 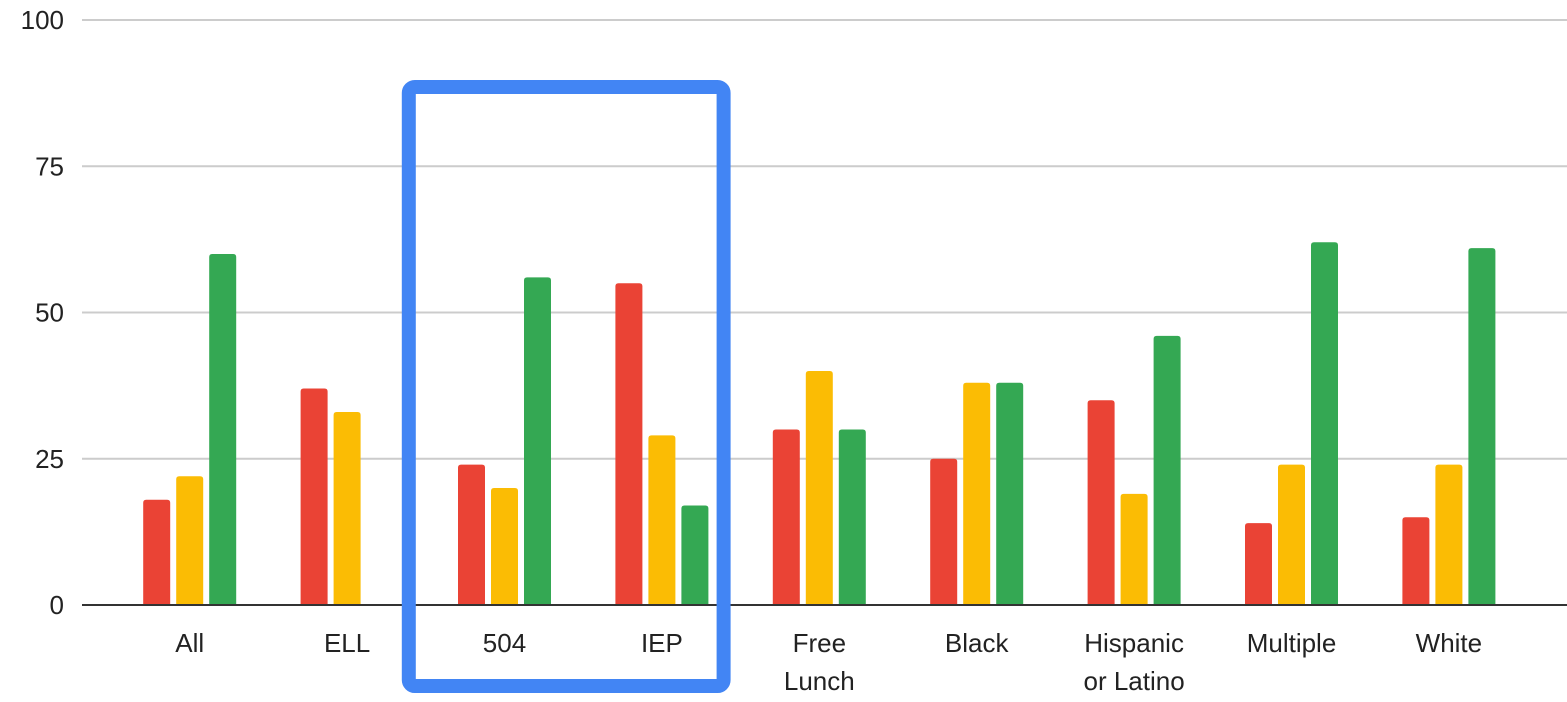 I want to click on y-tick-label: 50, so click(x=49, y=313).